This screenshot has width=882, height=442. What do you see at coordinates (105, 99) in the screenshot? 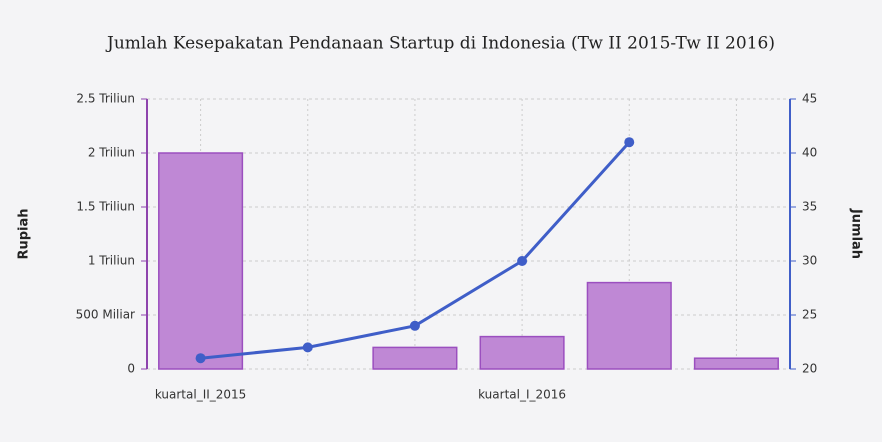
I see `y-tick-label: 2.5 Triliun` at bounding box center [105, 99].